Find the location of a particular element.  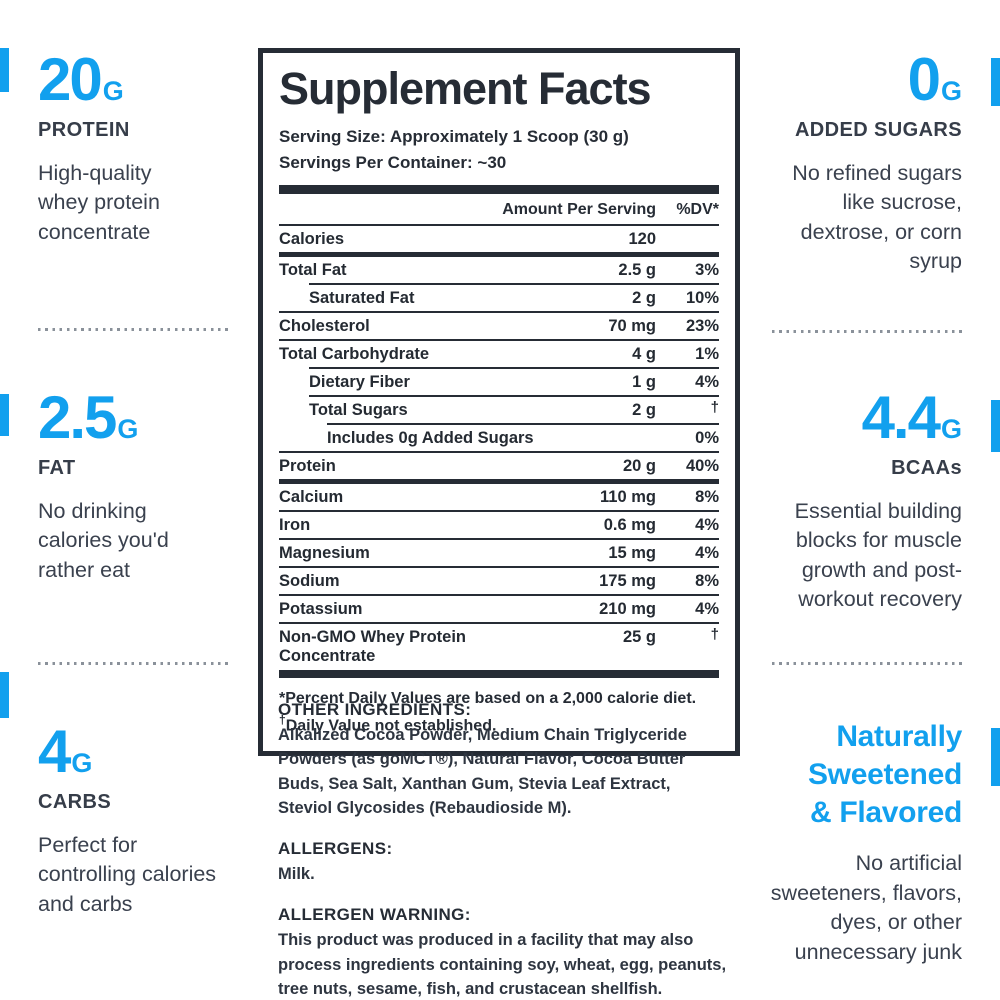

nutrient-name: Includes 0g Added Sugars is located at coordinates (430, 437).